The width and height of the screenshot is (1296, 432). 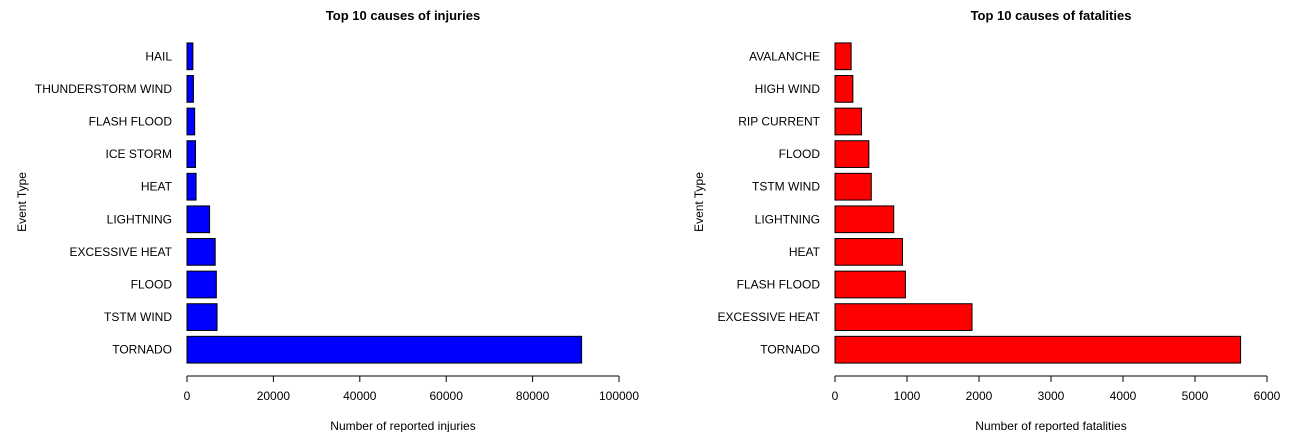 I want to click on x-tick-label: 3000, so click(x=1051, y=396).